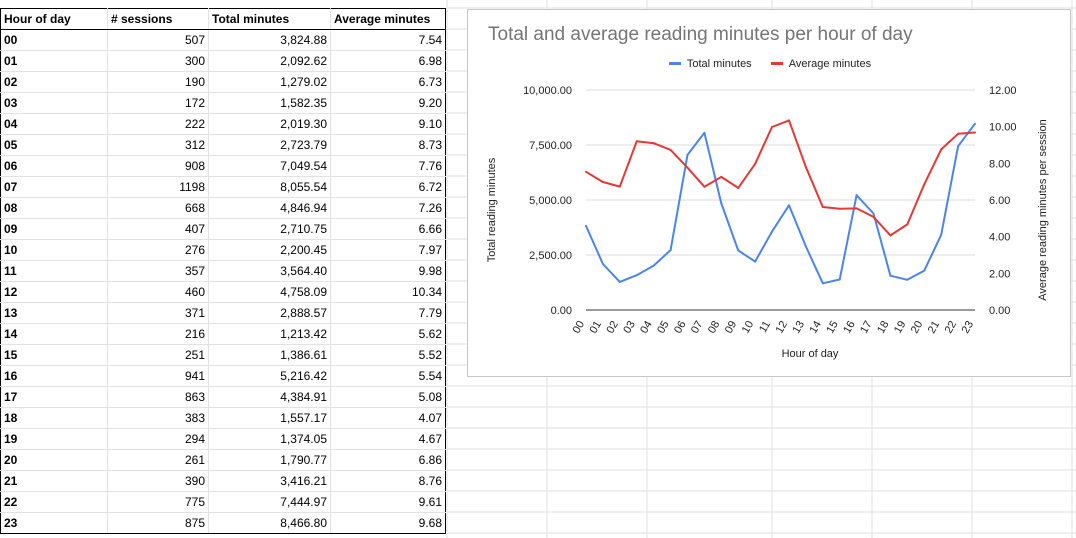 This screenshot has width=1076, height=538. Describe the element at coordinates (269, 334) in the screenshot. I see `cell-total-minutes: 1,213.42` at that location.